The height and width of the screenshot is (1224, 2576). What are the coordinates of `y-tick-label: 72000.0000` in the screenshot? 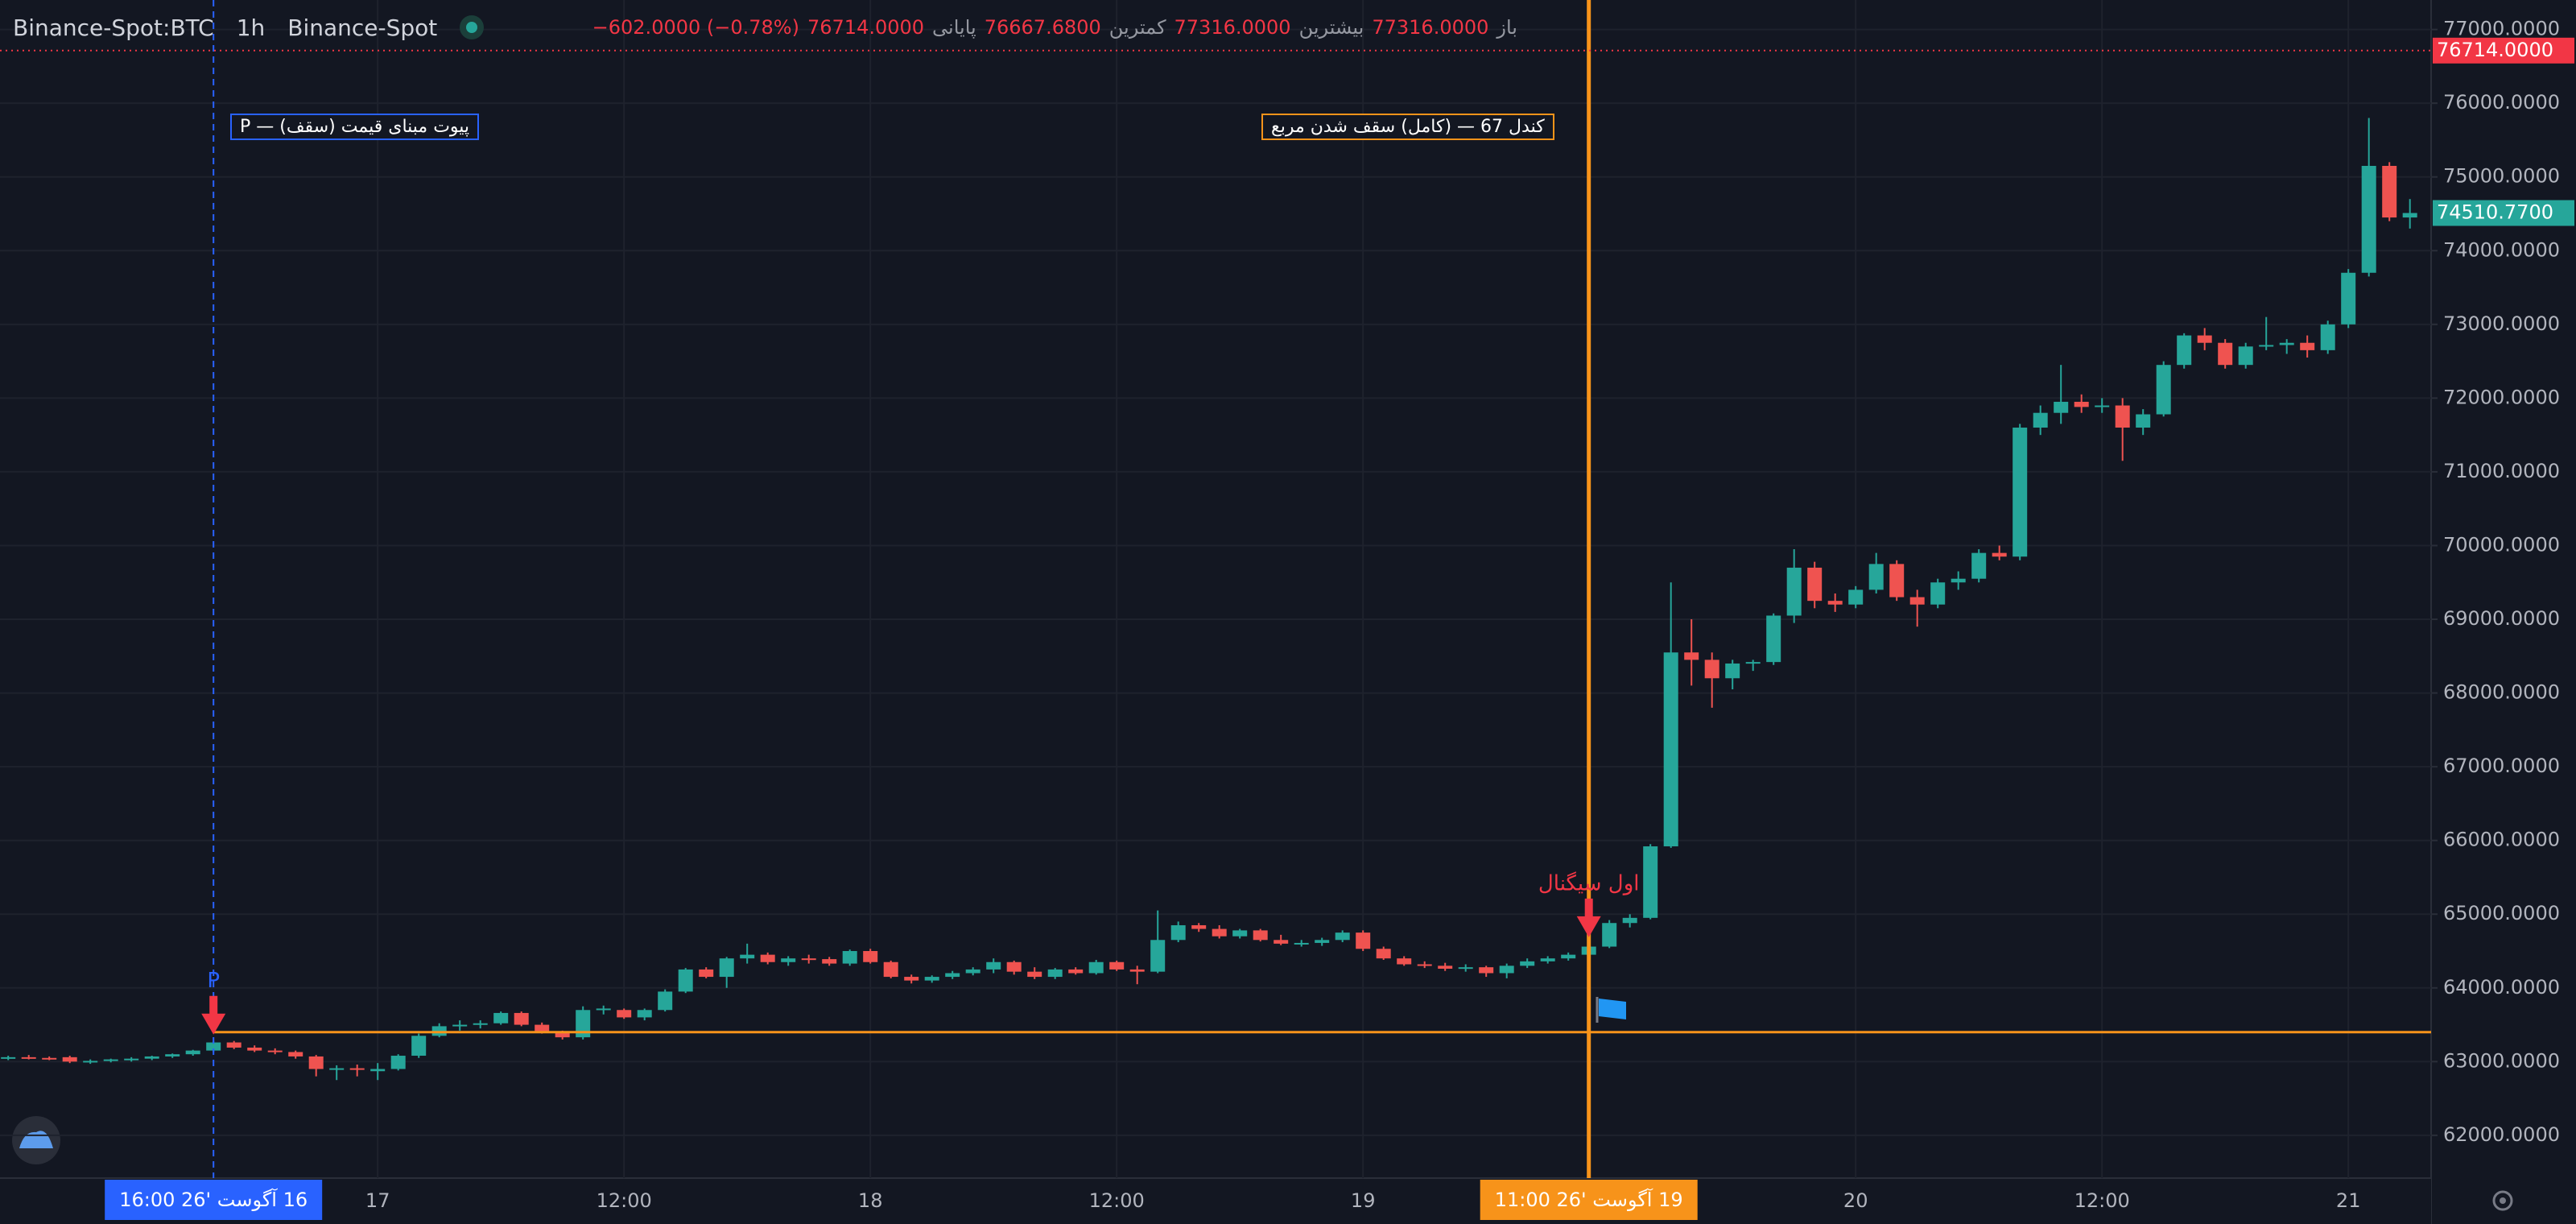 It's located at (2501, 397).